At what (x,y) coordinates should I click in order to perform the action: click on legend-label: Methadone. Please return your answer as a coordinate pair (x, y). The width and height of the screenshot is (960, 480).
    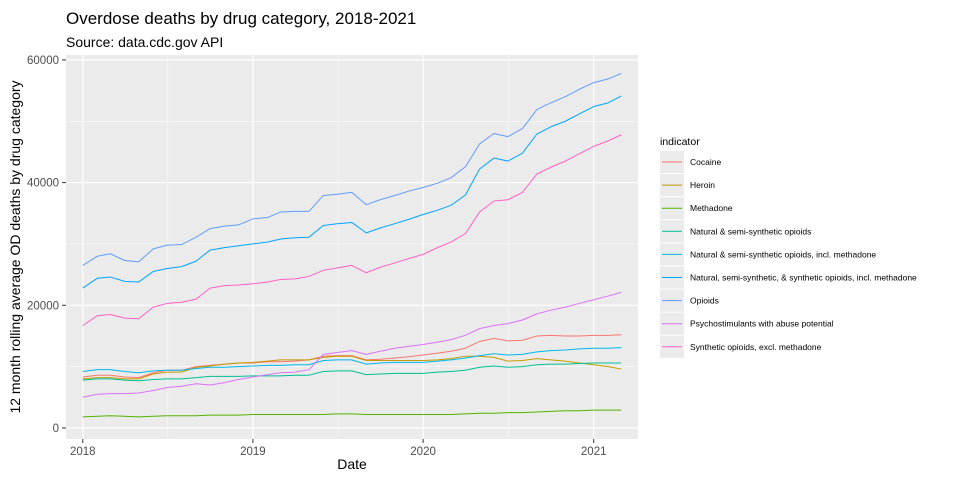
    Looking at the image, I should click on (711, 208).